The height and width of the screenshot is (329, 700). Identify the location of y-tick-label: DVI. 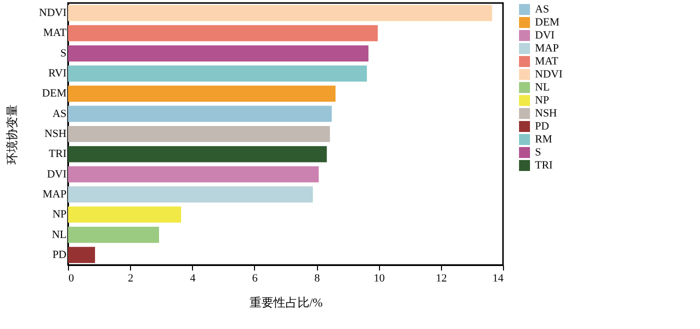
(56, 174).